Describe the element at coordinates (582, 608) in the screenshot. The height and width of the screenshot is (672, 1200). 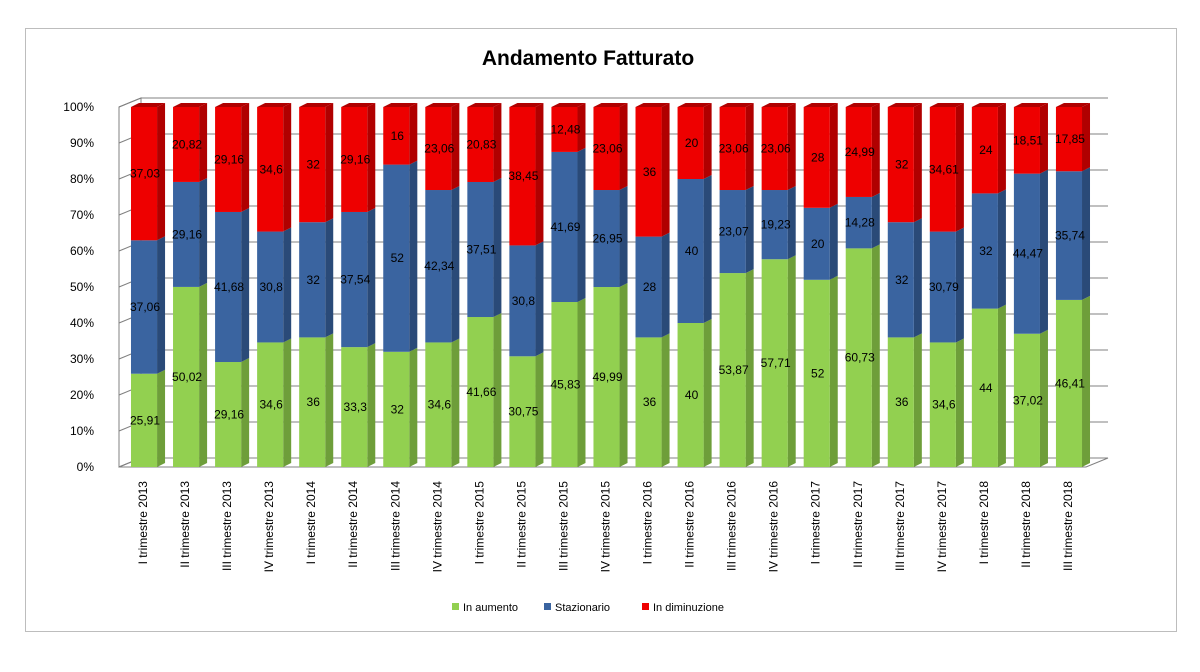
I see `legend-label: Stazionario` at that location.